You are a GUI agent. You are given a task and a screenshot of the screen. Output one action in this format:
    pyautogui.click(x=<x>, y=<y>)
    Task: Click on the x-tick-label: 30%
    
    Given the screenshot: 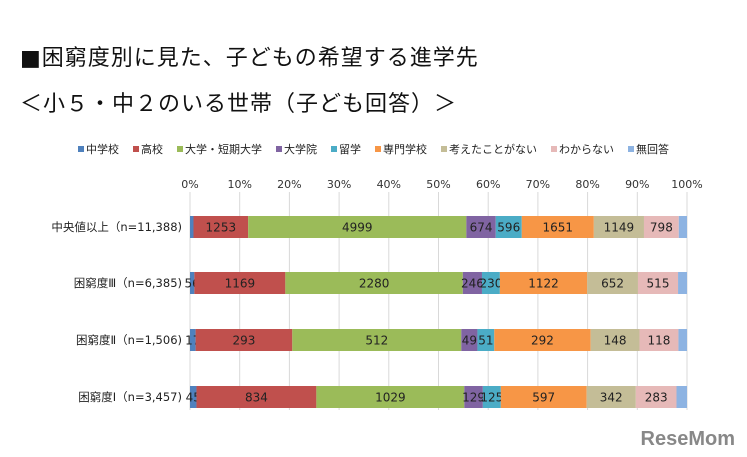 What is the action you would take?
    pyautogui.click(x=339, y=184)
    